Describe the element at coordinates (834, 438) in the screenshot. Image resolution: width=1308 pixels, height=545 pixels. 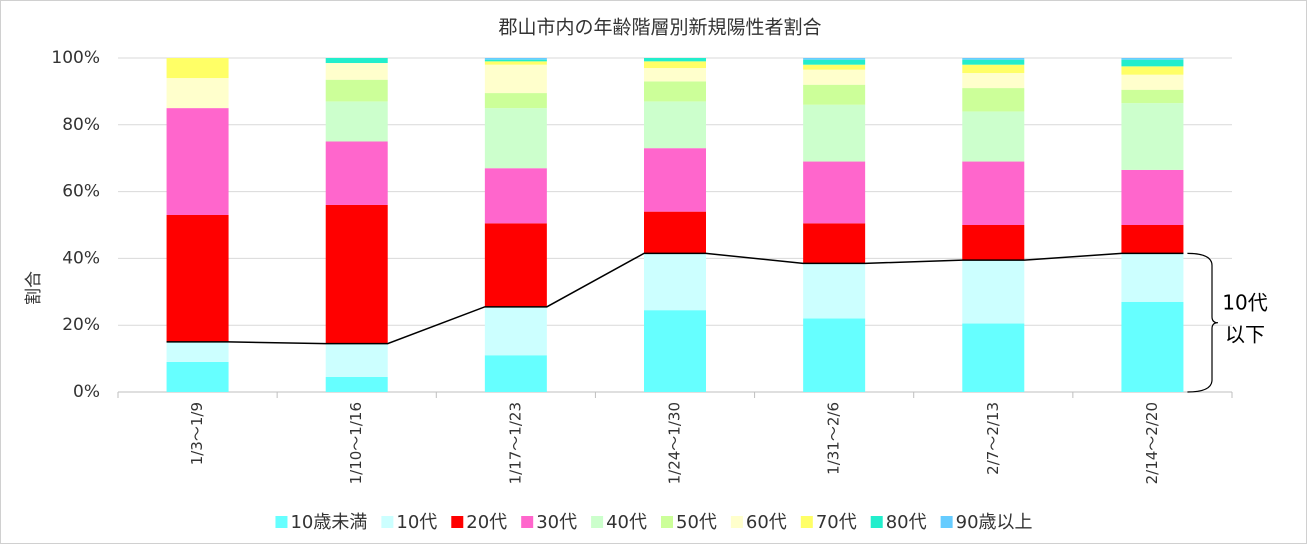
I see `x-tick-label: 1/31～2/6` at that location.